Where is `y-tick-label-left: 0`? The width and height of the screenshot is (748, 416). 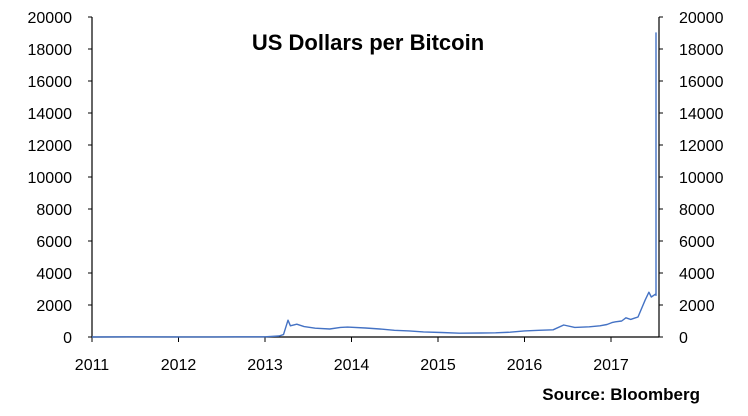 y-tick-label-left: 0 is located at coordinates (67, 338).